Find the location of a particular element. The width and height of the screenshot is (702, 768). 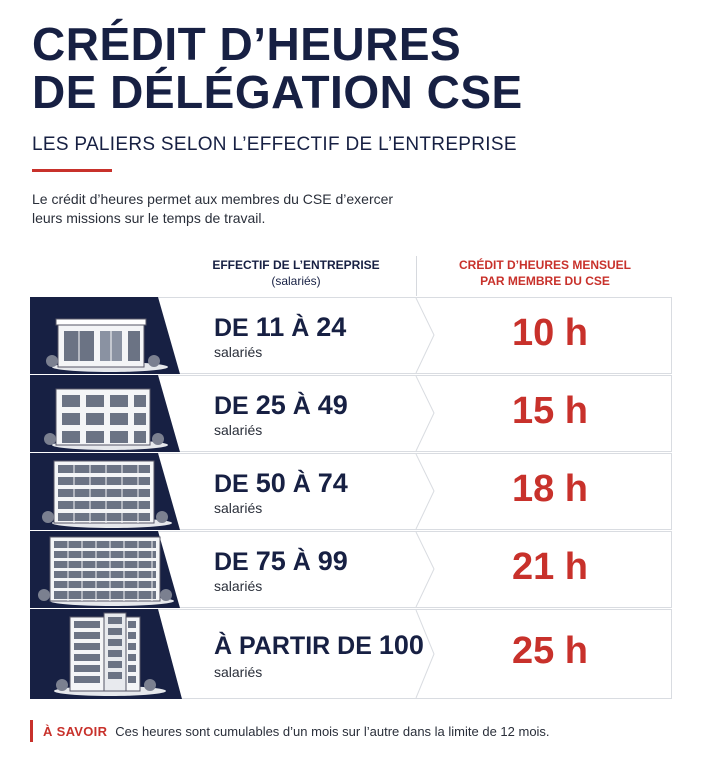

office-building-wide-icon is located at coordinates (114, 569).